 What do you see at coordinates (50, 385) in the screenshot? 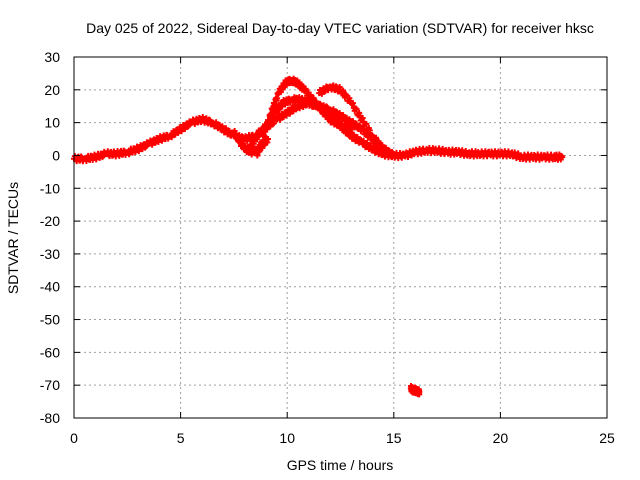
I see `y-tick-label: -70` at bounding box center [50, 385].